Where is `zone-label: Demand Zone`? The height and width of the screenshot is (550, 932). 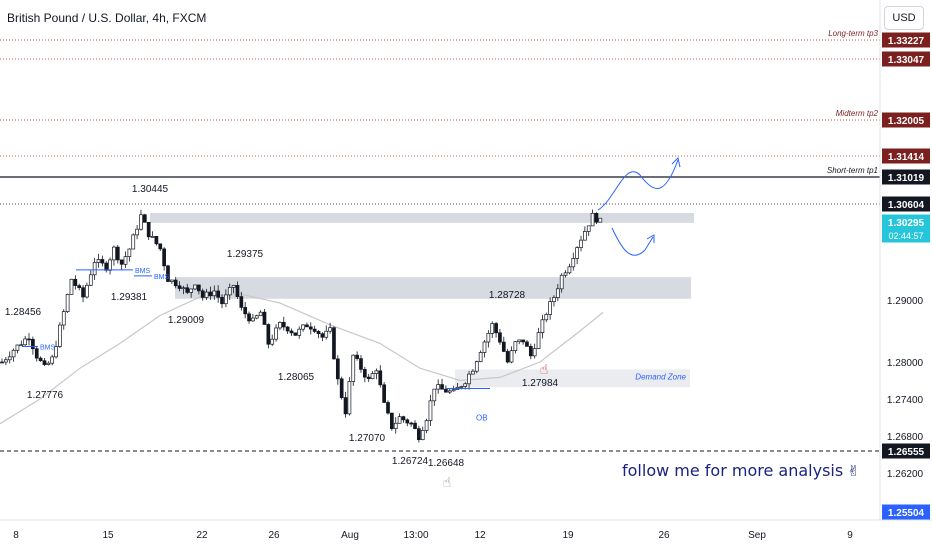 zone-label: Demand Zone is located at coordinates (660, 376).